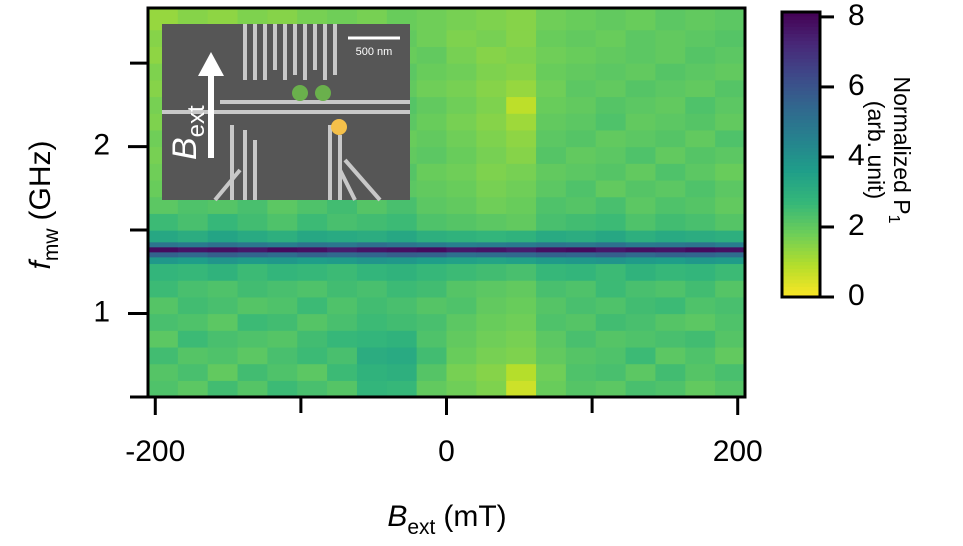 Image resolution: width=963 pixels, height=546 pixels. I want to click on colorbar-label-main: Normalized P, so click(902, 146).